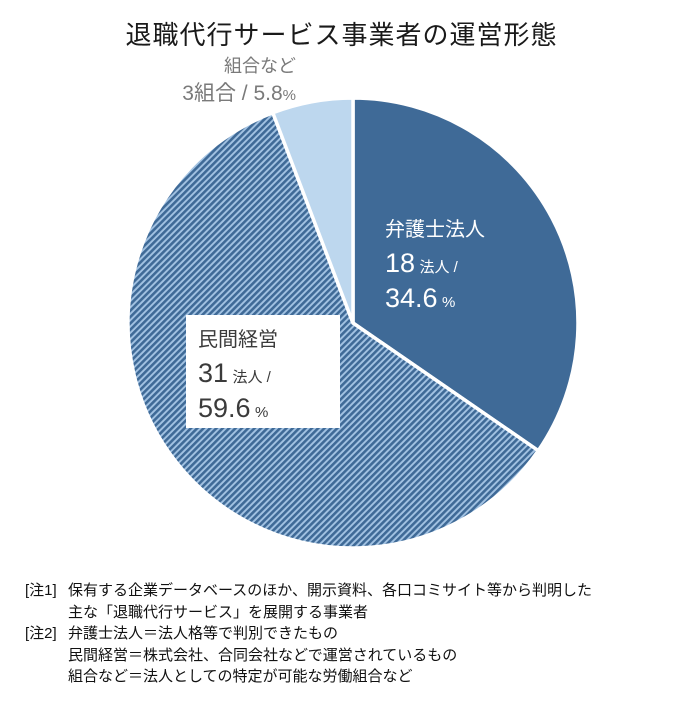 This screenshot has width=683, height=712. I want to click on slice-label-lawyer: 弁護士法人 18 法人 / 34.6 %, so click(435, 266).